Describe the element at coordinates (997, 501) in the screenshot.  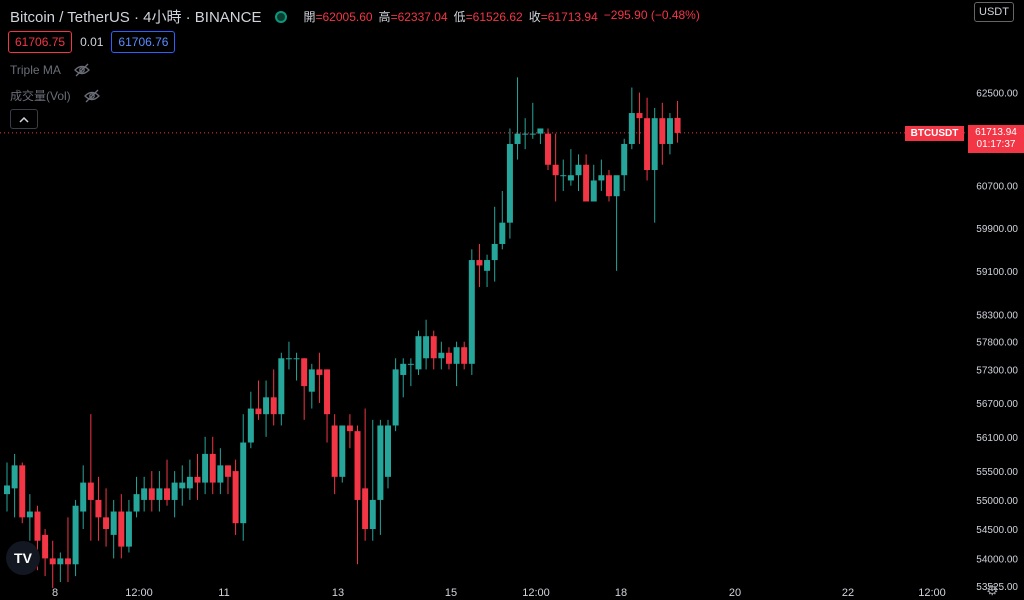
I see `price-tick-label: 55000.00` at that location.